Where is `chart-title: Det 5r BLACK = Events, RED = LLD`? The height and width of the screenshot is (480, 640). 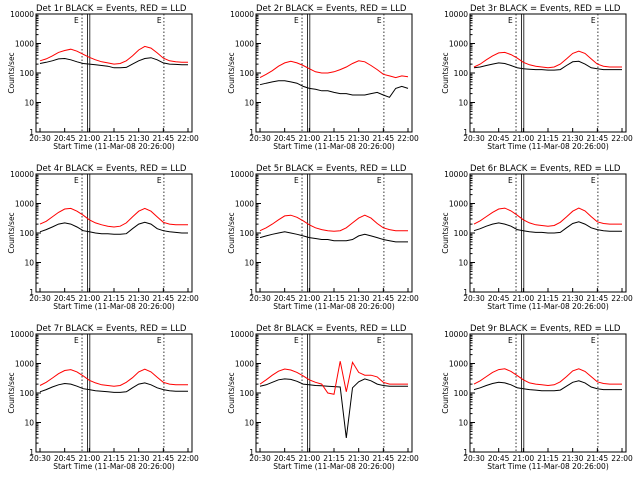
chart-title: Det 5r BLACK = Events, RED = LLD is located at coordinates (331, 169).